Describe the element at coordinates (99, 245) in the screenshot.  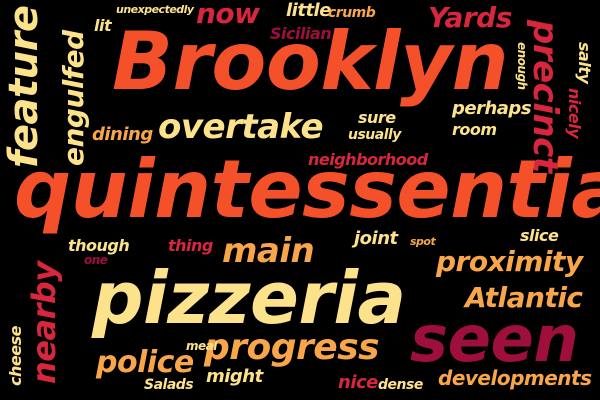
I see `word-though: though` at that location.